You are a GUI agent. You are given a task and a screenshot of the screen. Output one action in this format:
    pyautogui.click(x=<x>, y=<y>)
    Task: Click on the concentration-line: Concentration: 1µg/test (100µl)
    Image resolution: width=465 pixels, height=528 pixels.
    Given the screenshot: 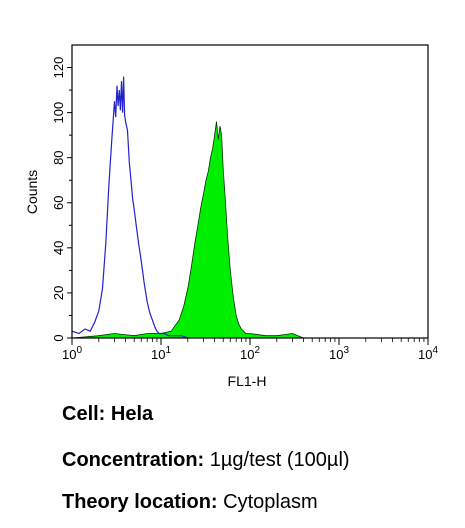 What is the action you would take?
    pyautogui.click(x=206, y=460)
    